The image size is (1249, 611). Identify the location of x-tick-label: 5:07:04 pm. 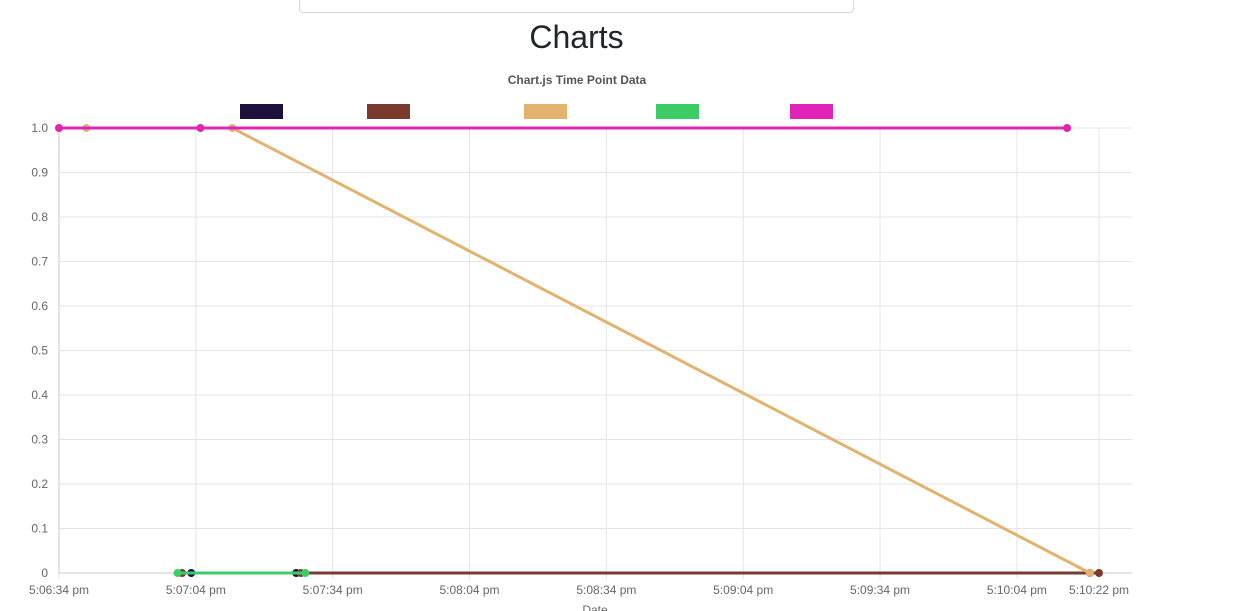
(196, 590).